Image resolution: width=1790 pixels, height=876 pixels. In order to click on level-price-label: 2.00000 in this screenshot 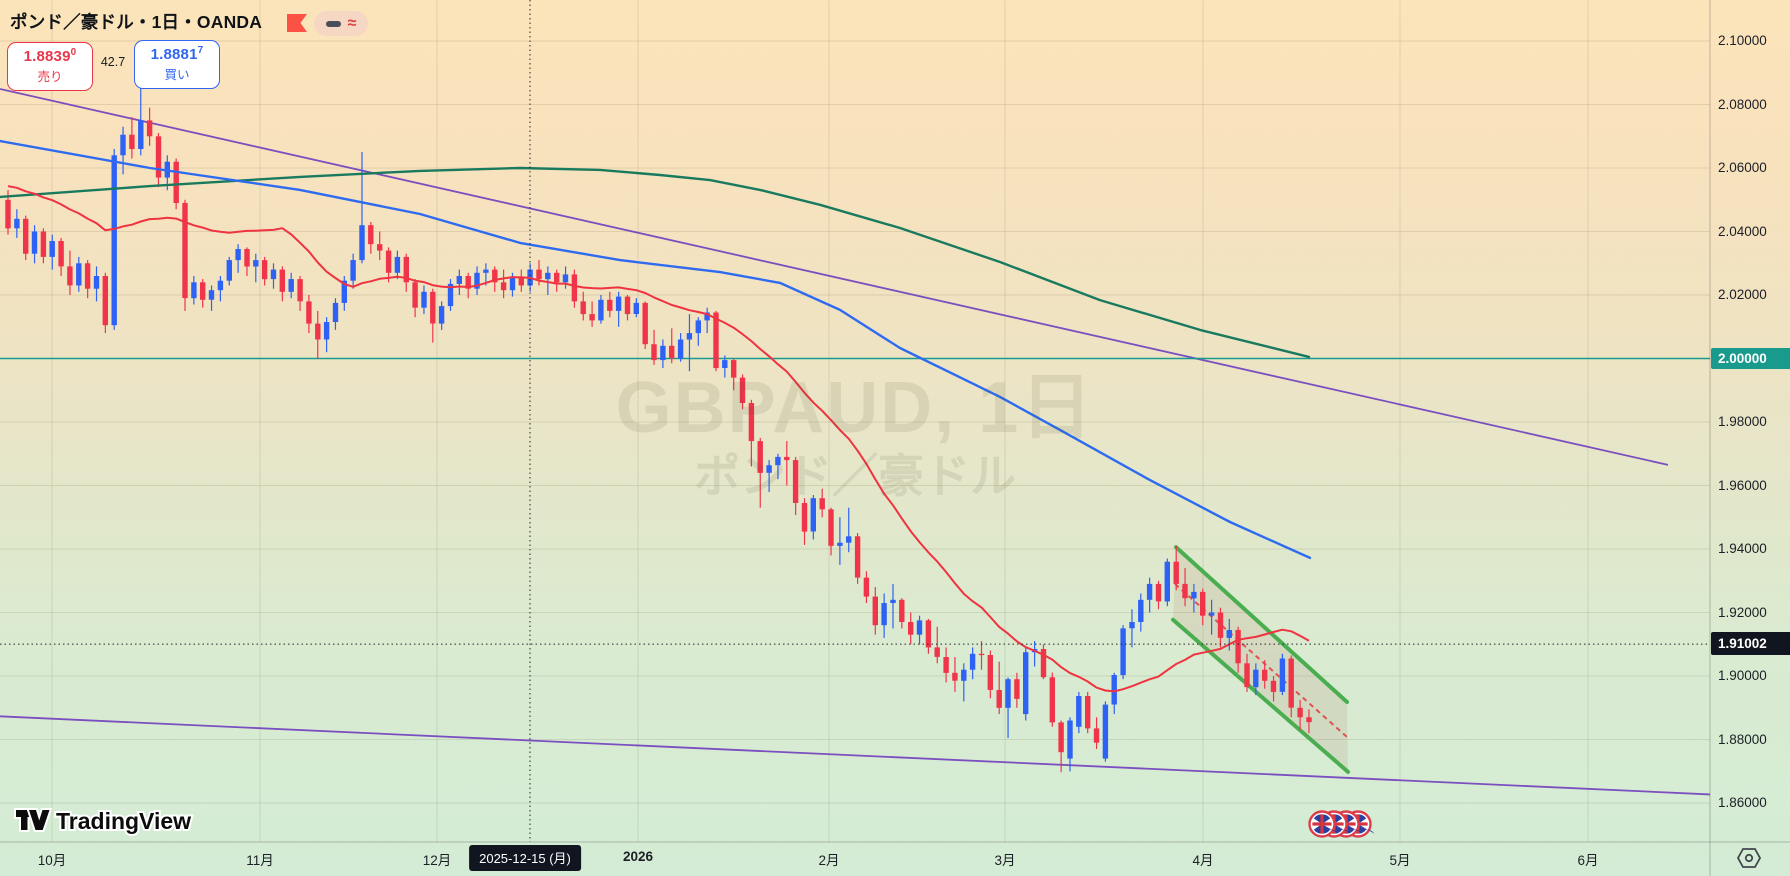, I will do `click(1750, 358)`.